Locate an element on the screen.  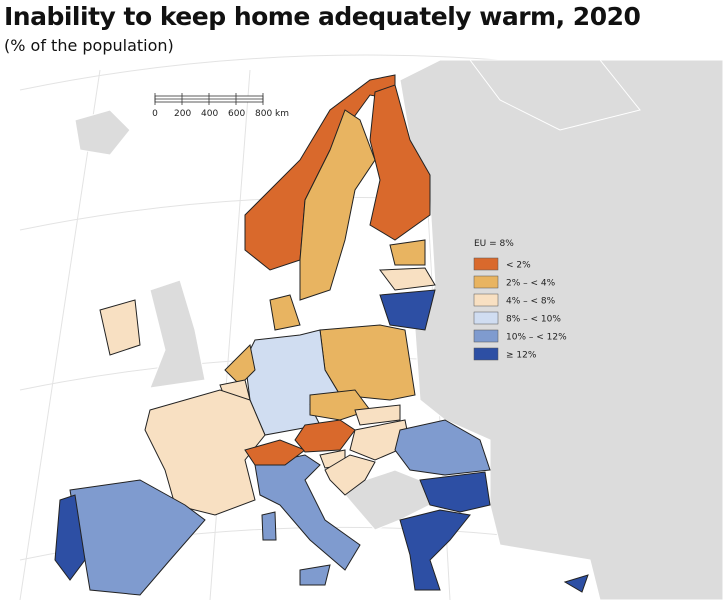
legend-label: ≥ 12% is located at coordinates (521, 356).